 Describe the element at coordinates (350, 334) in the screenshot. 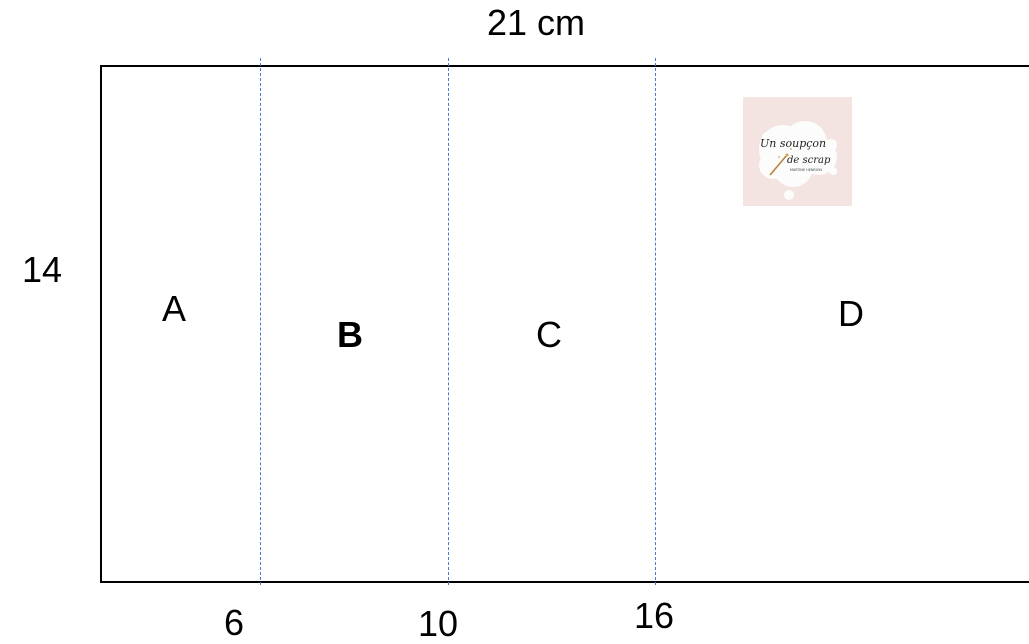

I see `panel-label-b: B` at that location.